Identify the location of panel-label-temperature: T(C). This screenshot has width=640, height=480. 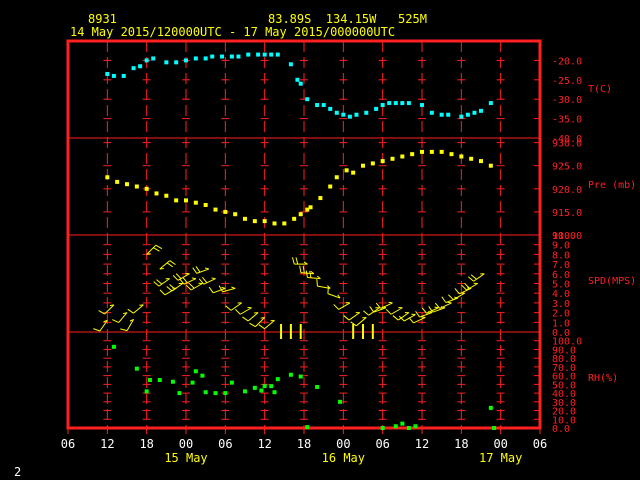
(600, 89).